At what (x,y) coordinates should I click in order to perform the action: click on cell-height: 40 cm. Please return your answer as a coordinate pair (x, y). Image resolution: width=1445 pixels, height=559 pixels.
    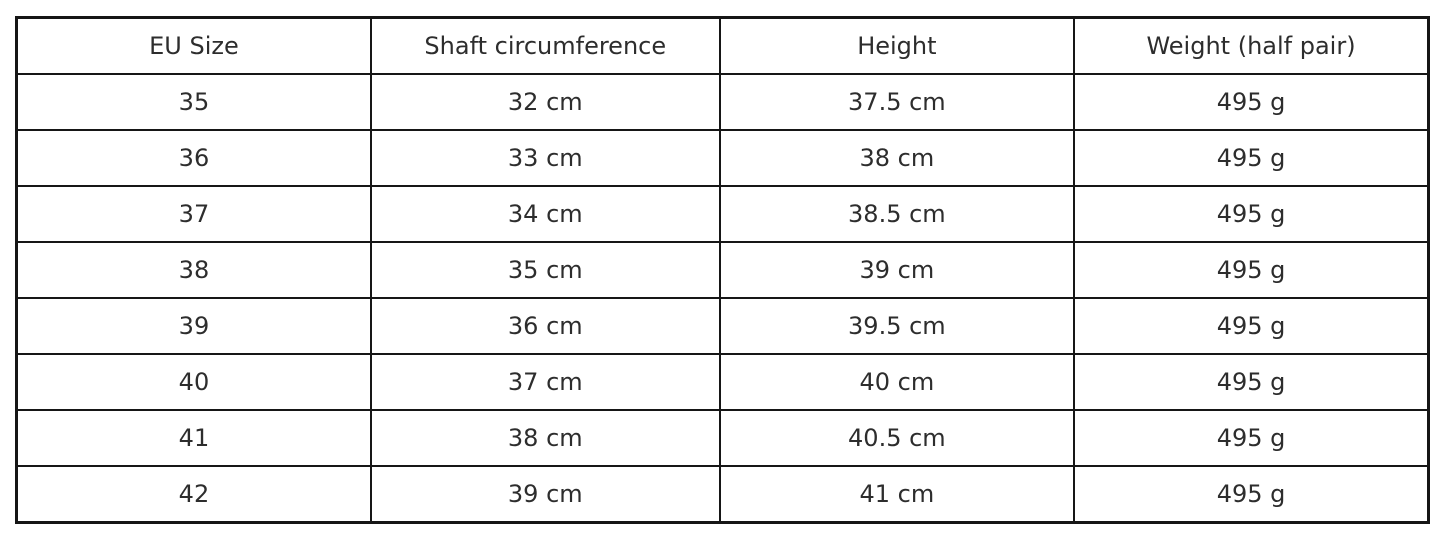
    Looking at the image, I should click on (897, 382).